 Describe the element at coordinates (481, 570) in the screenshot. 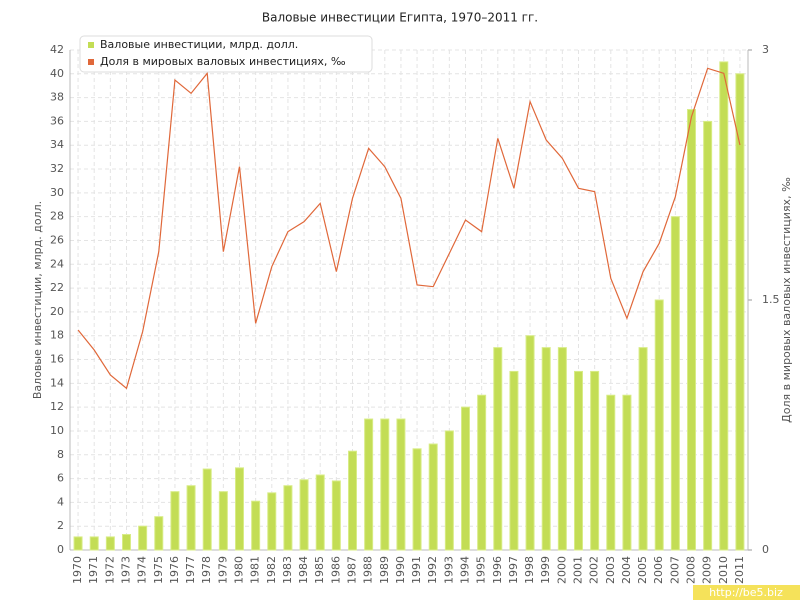

I see `x-tick-label: 1995` at that location.